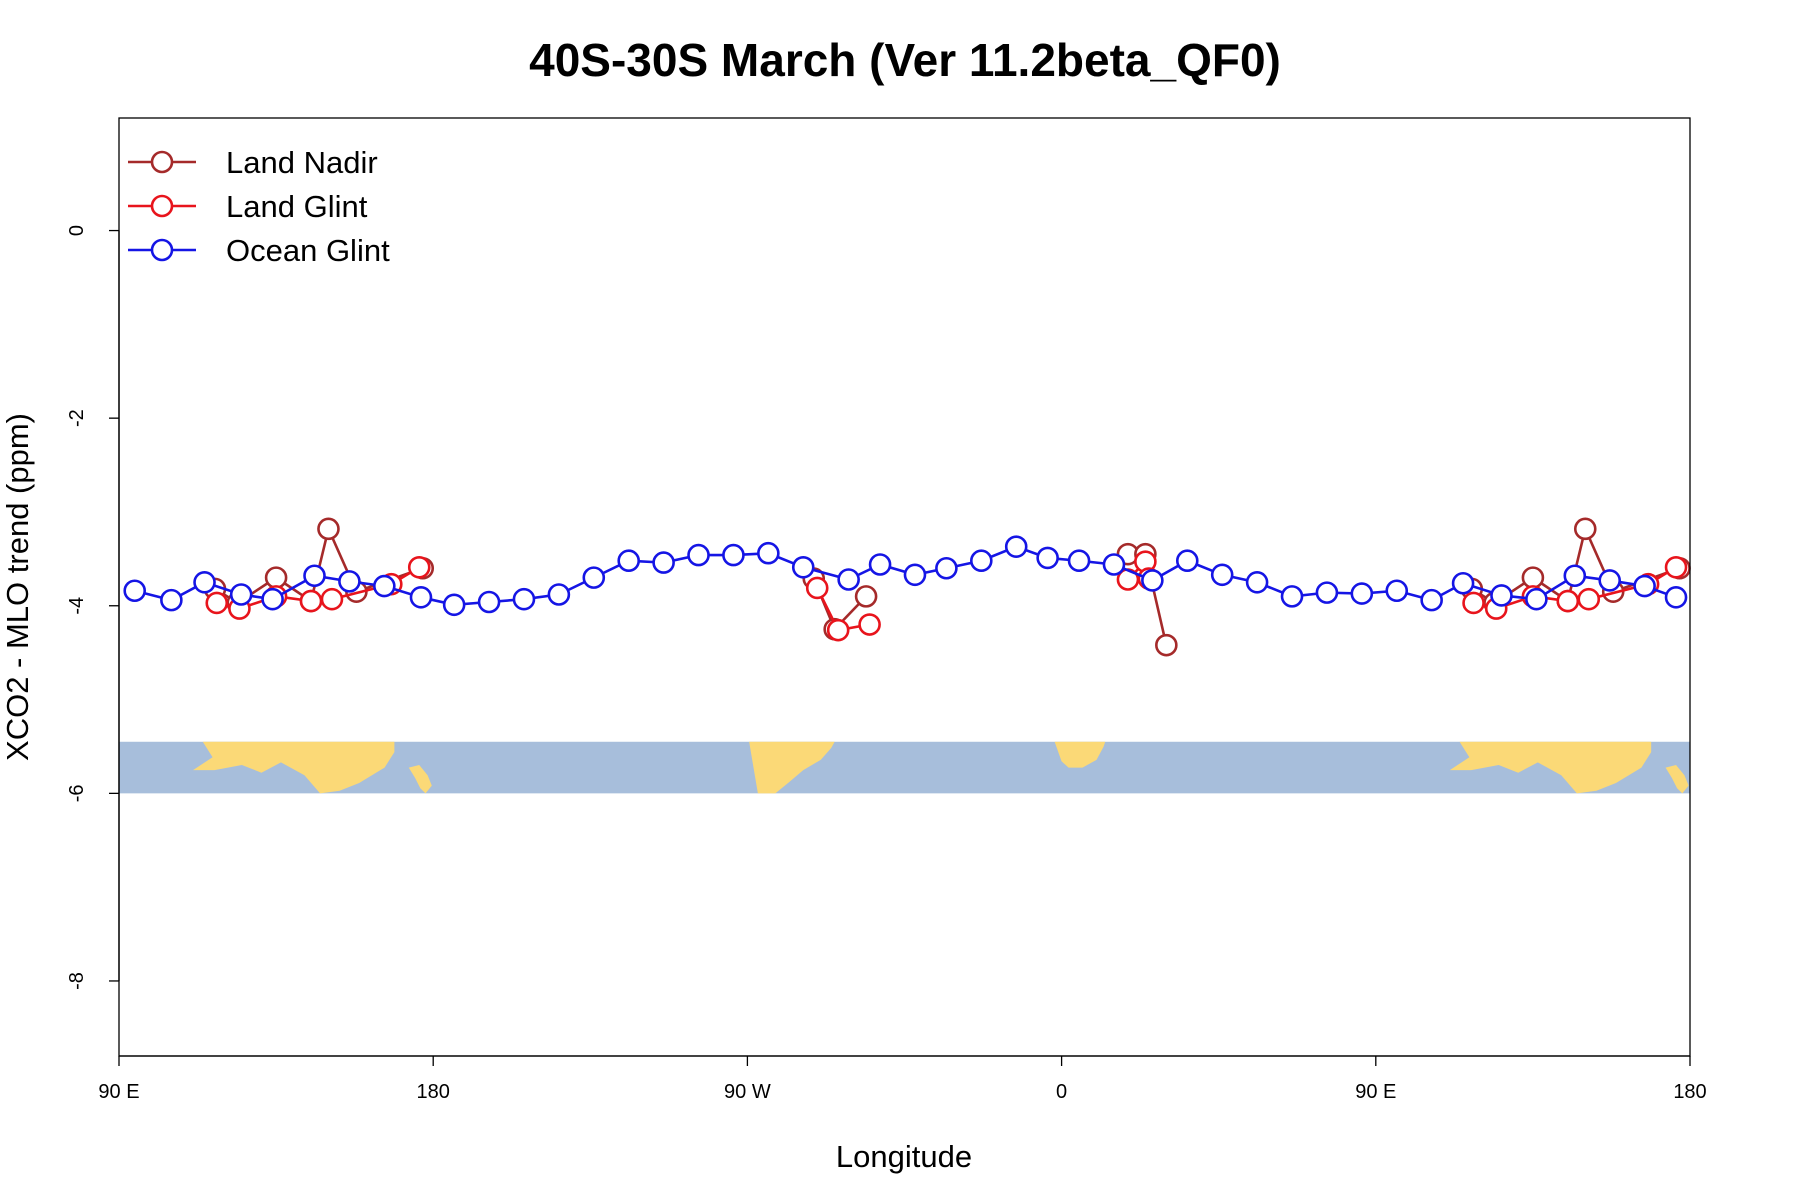 This screenshot has width=1800, height=1200. I want to click on legend-item: Land Glint, so click(248, 206).